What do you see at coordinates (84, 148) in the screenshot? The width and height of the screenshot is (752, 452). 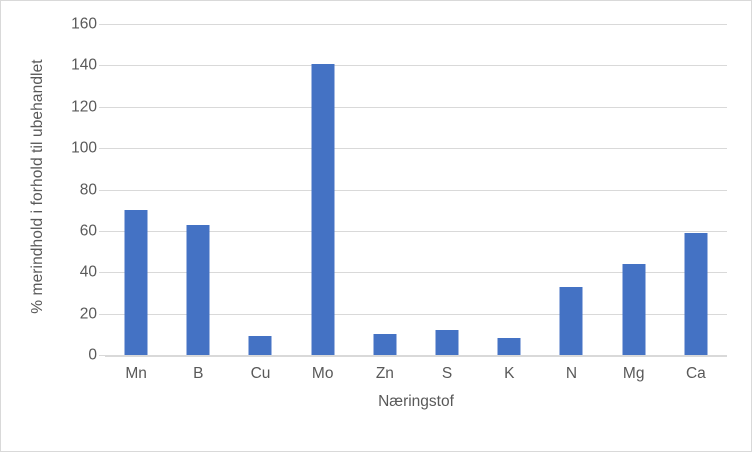 I see `y-axis-tick-label: 100` at bounding box center [84, 148].